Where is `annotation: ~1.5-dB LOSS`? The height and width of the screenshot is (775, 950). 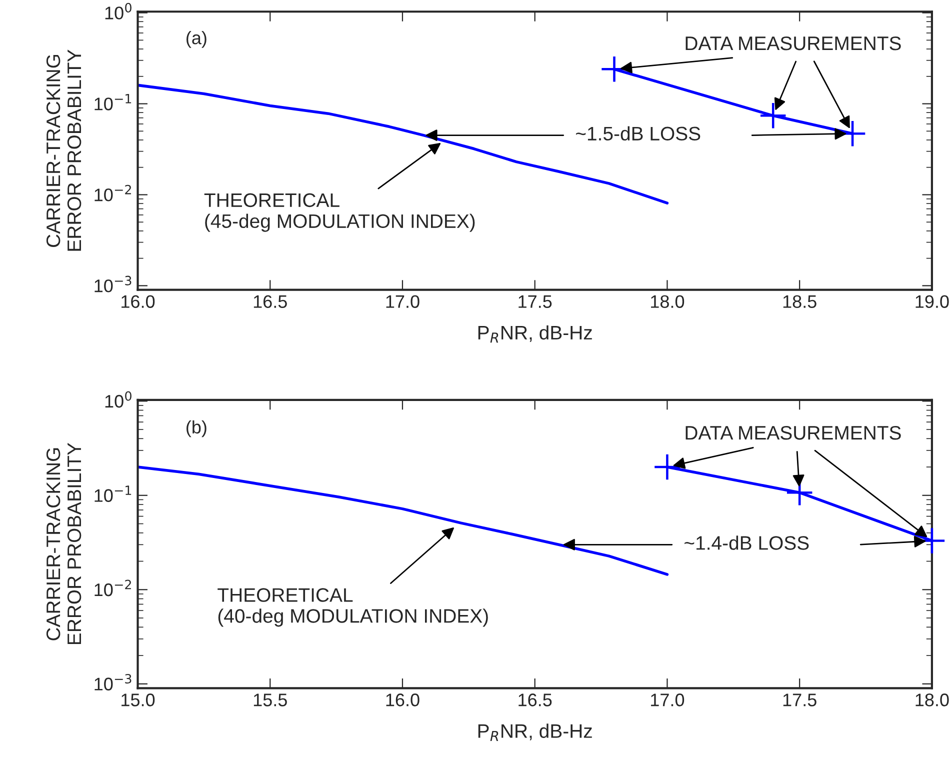 annotation: ~1.5-dB LOSS is located at coordinates (638, 133).